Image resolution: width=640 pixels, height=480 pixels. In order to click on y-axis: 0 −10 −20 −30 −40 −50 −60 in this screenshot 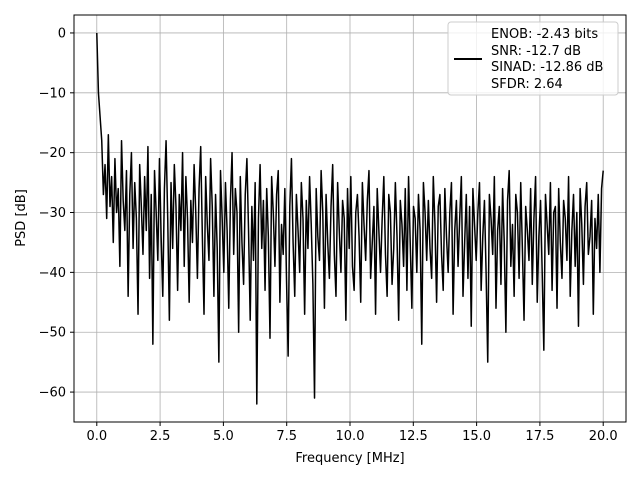, I will do `click(56, 213)`.